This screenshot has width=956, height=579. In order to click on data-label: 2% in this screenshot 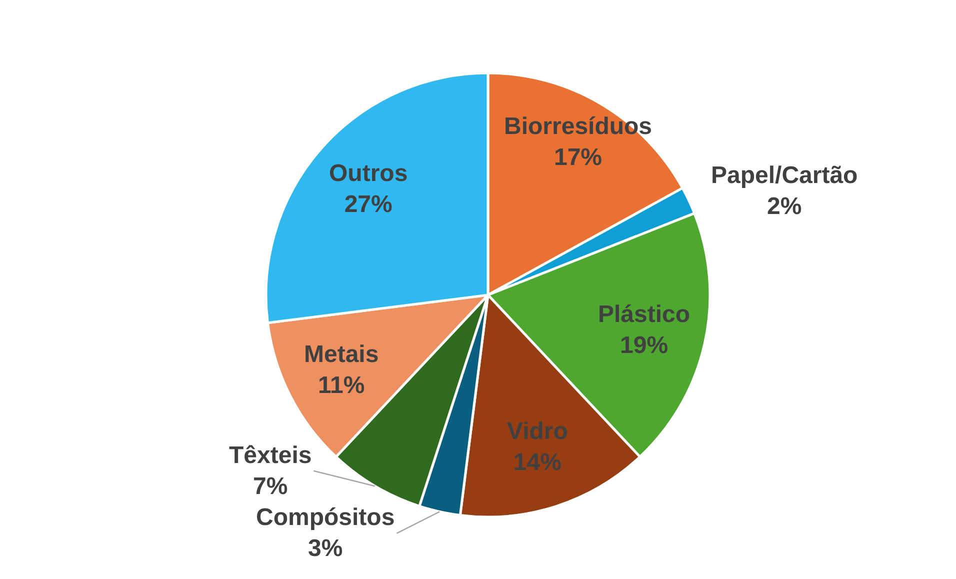, I will do `click(784, 206)`.